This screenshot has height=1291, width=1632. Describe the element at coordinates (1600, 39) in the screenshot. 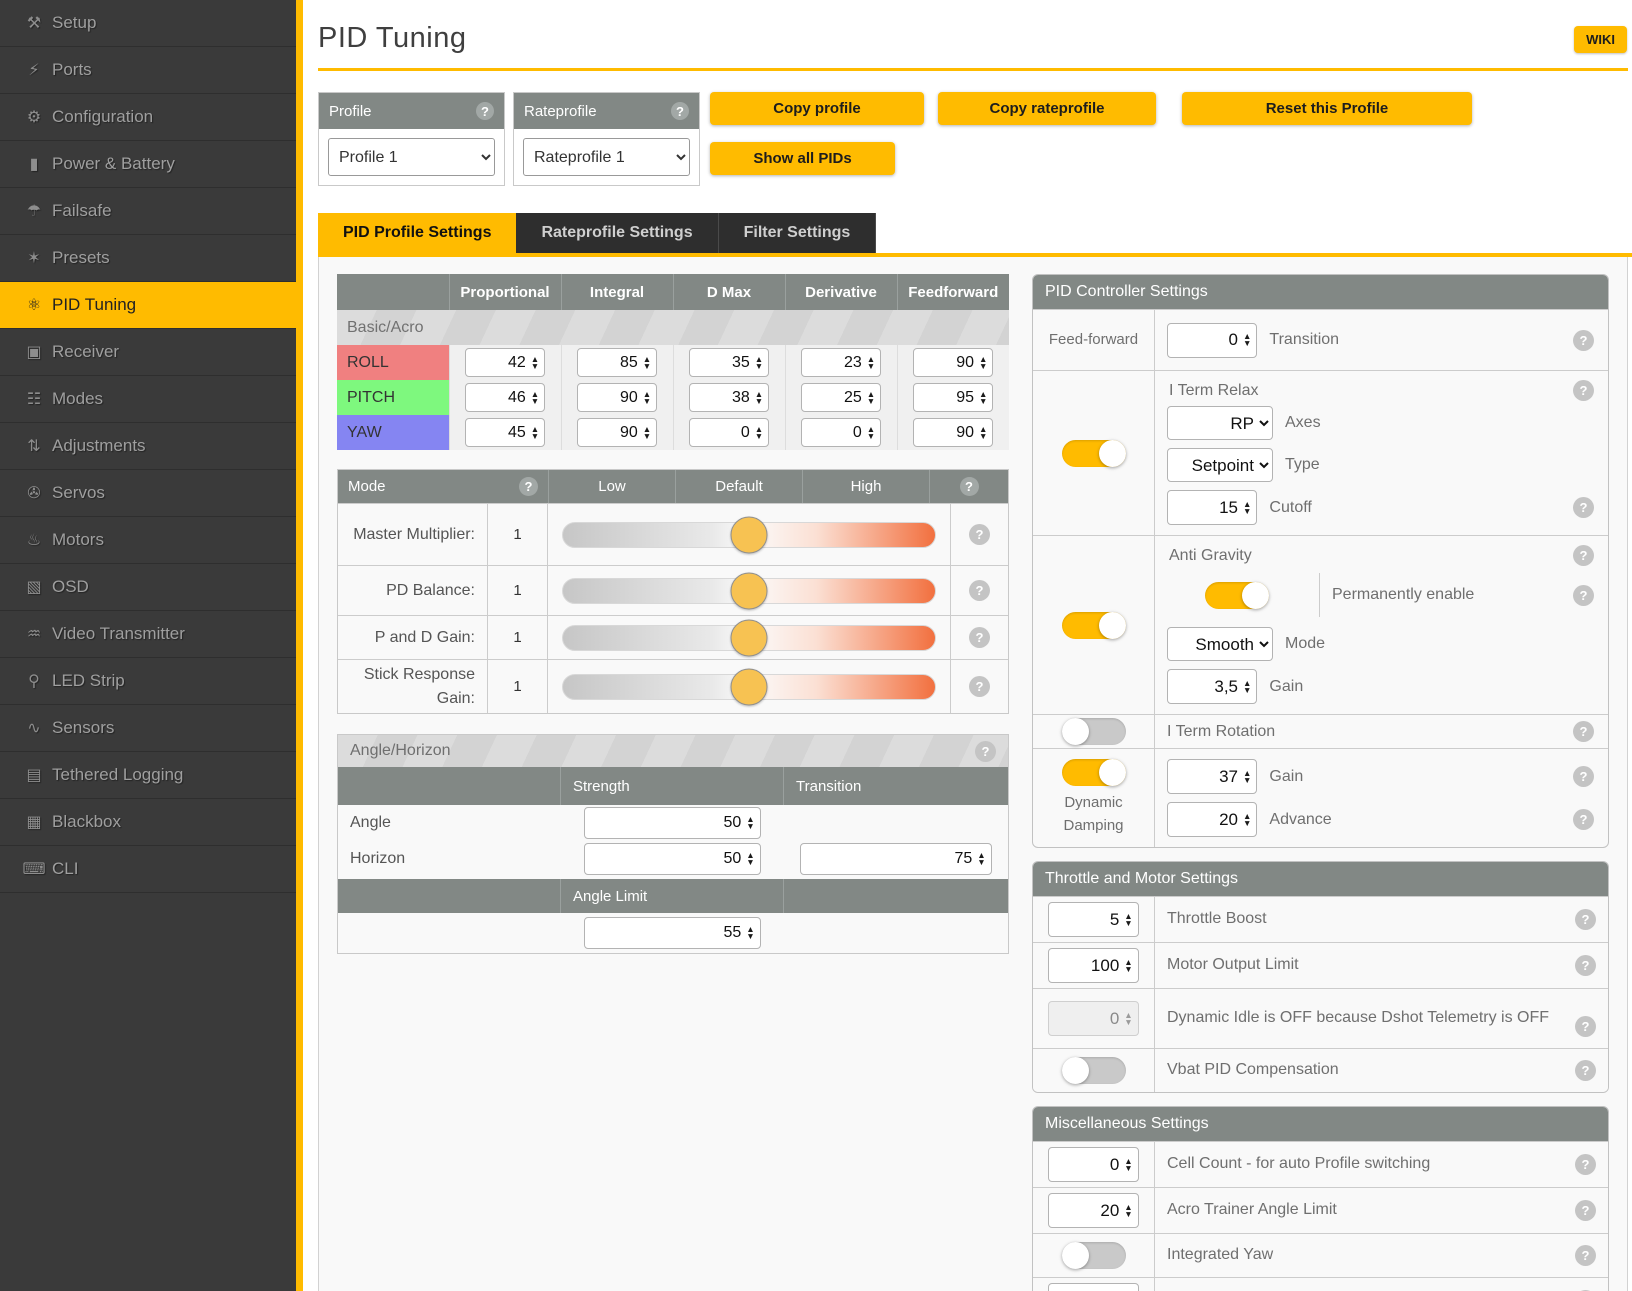

I see `wiki-button: WIKI` at that location.